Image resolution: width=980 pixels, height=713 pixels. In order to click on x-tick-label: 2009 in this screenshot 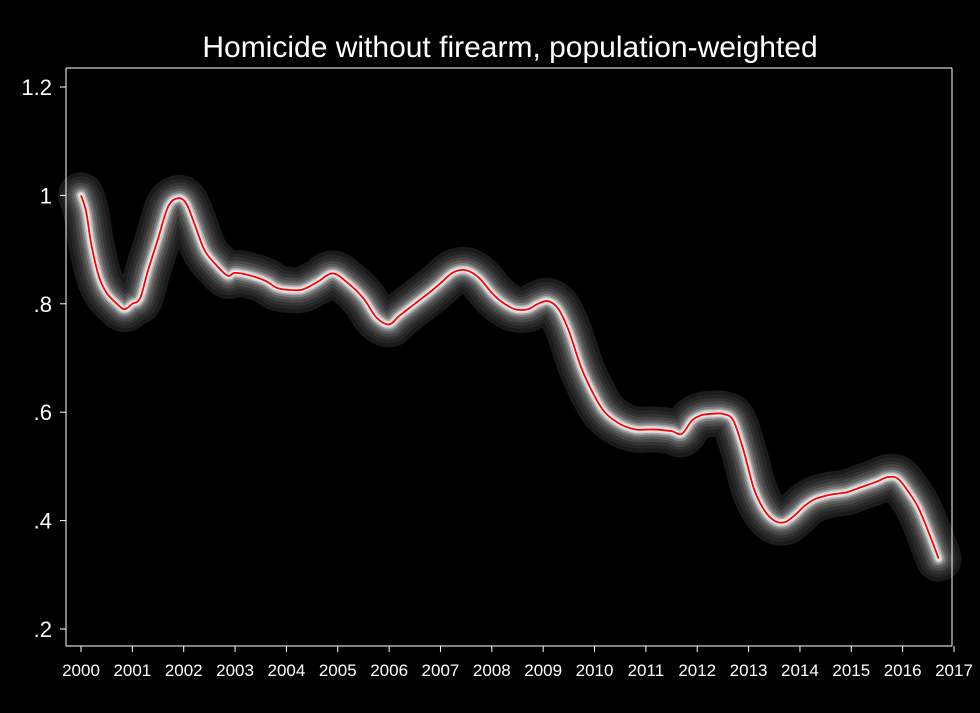, I will do `click(543, 670)`.